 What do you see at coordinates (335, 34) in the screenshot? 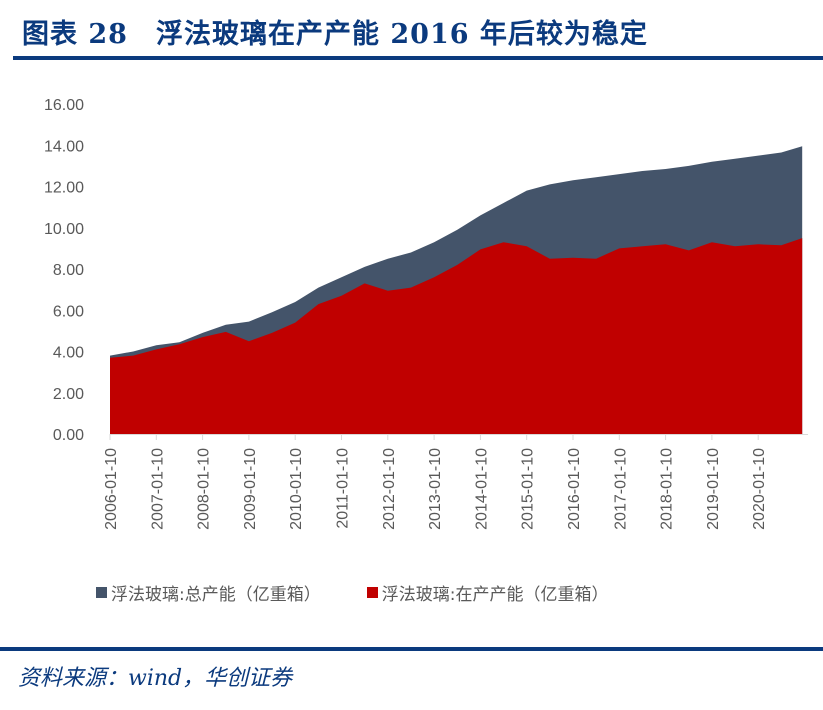
I see `chart-title: 图表 28 浮法玻璃在产产能 2016 年后较为稳定` at bounding box center [335, 34].